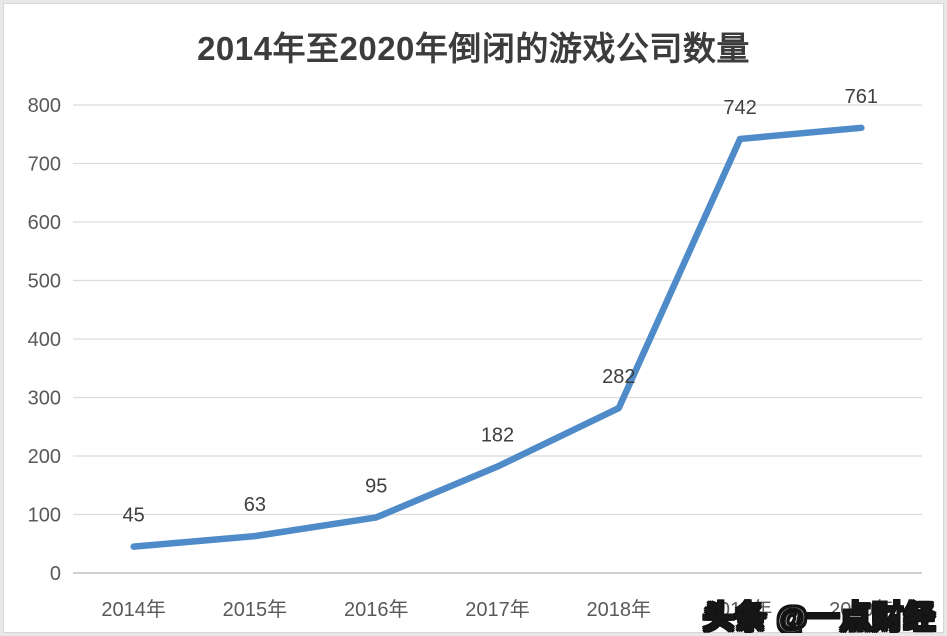 This screenshot has height=636, width=947. Describe the element at coordinates (133, 609) in the screenshot. I see `x-axis-tick-label: 2014年` at that location.